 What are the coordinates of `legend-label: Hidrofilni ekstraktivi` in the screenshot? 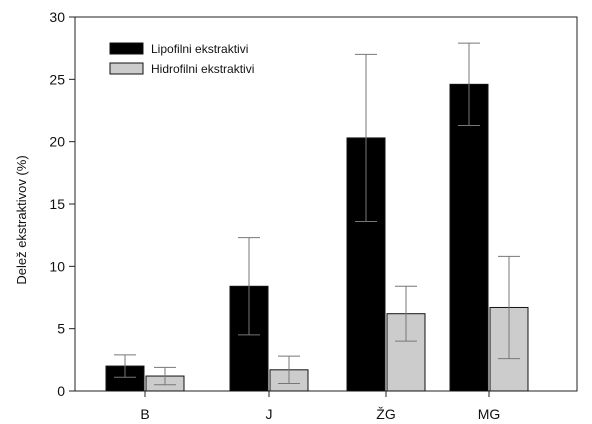 It's located at (202, 69).